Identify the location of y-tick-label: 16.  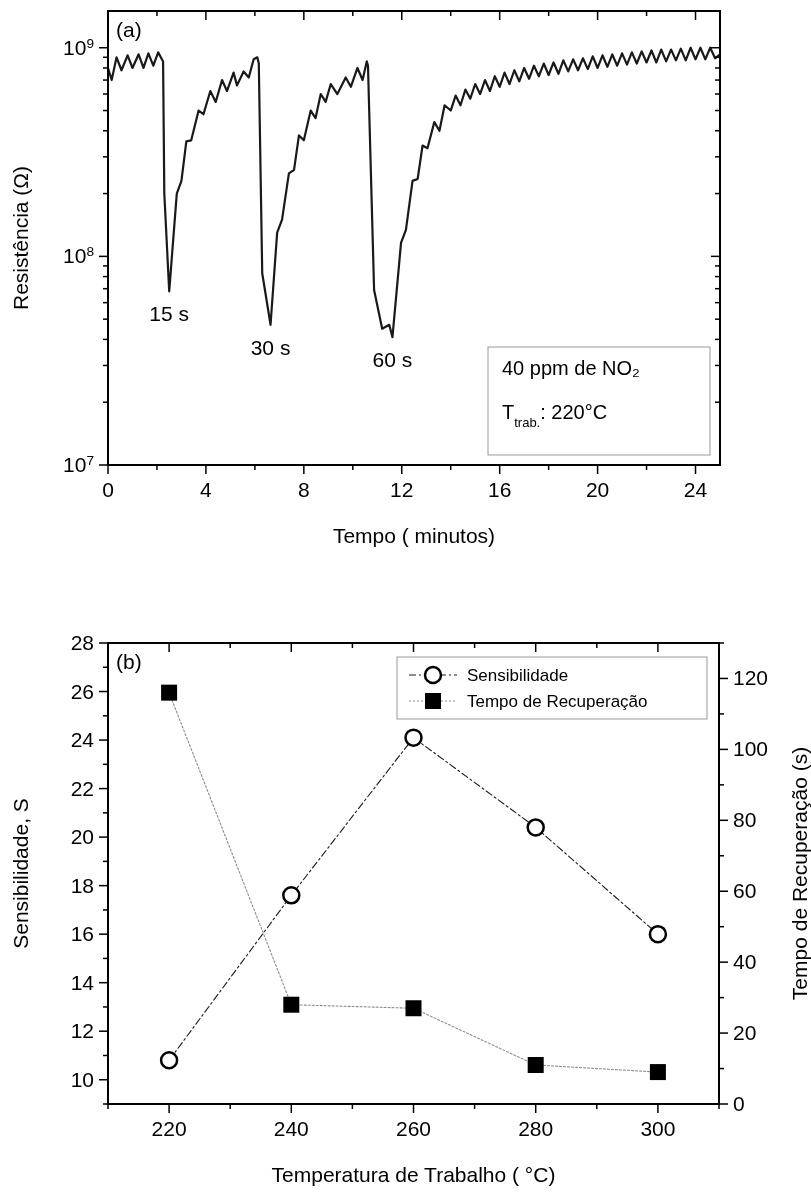
(82, 934).